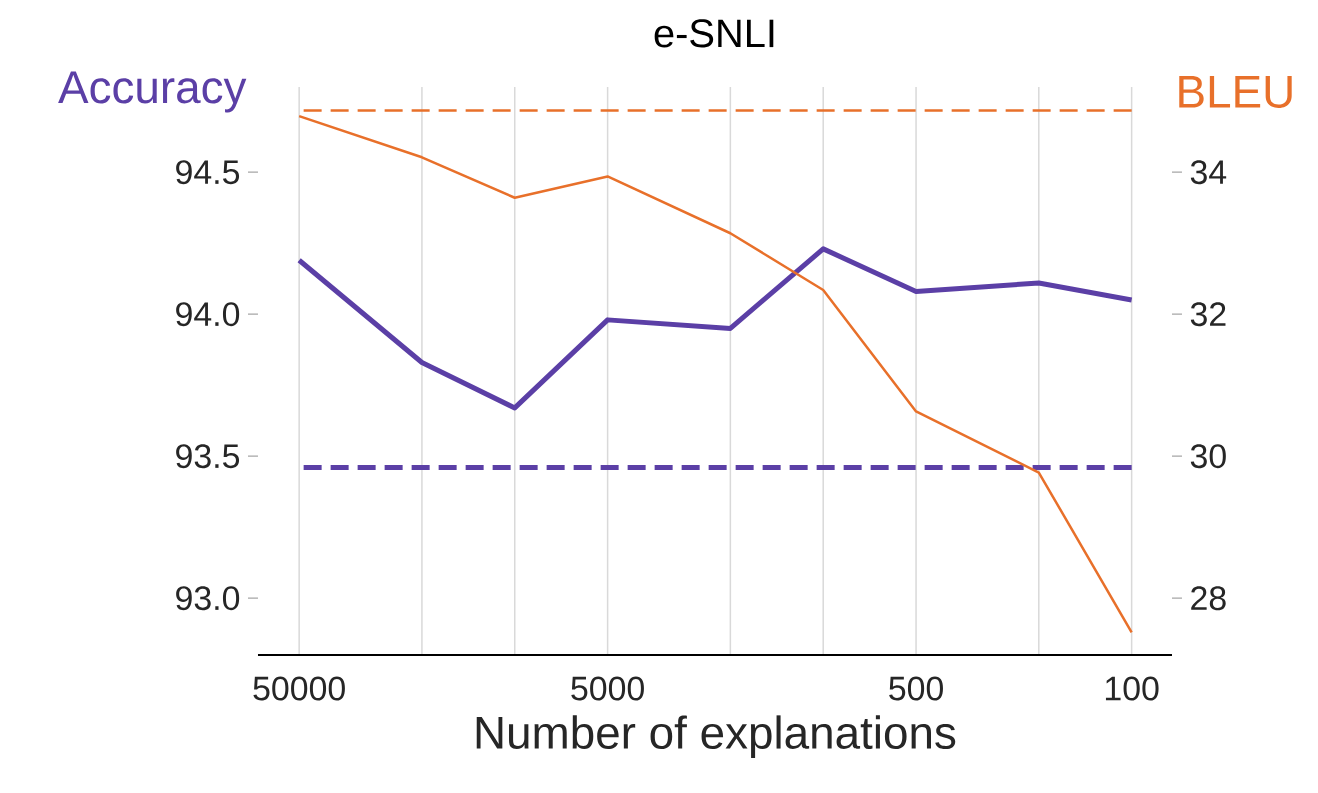  I want to click on y2-tick-label: 34, so click(1208, 172).